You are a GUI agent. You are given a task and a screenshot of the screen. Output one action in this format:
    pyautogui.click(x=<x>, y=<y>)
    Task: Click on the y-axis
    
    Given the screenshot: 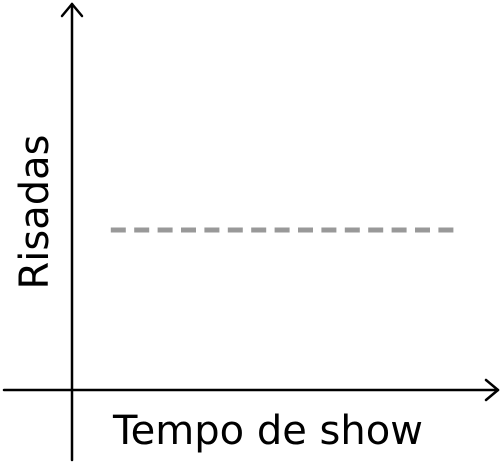 What is the action you would take?
    pyautogui.click(x=72, y=232)
    